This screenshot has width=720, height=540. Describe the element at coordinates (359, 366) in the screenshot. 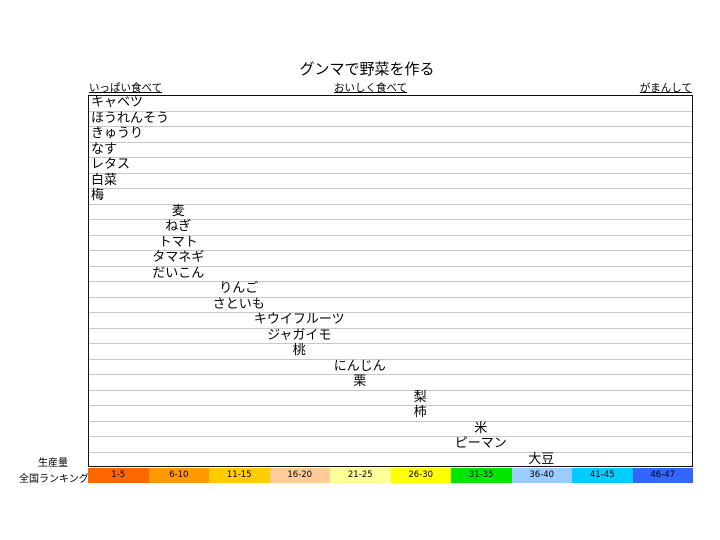

I see `item-label: にんじん` at that location.